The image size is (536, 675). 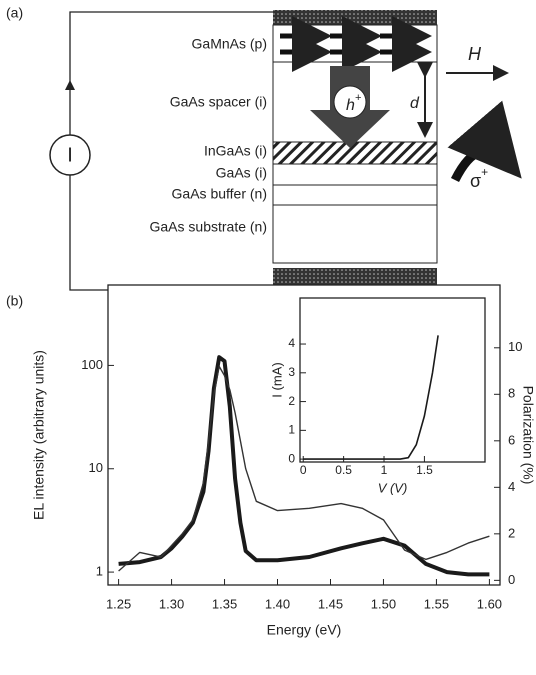 I want to click on y-tick-label: 100, so click(x=92, y=364).